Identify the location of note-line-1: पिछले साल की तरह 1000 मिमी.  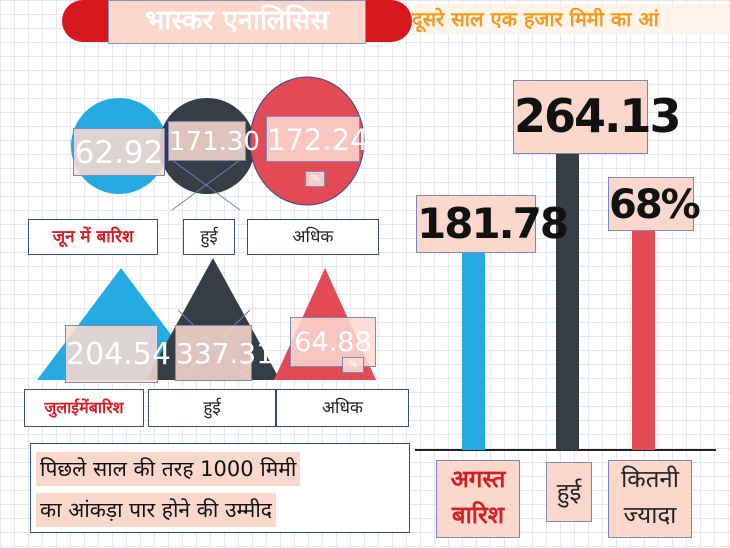
(168, 469).